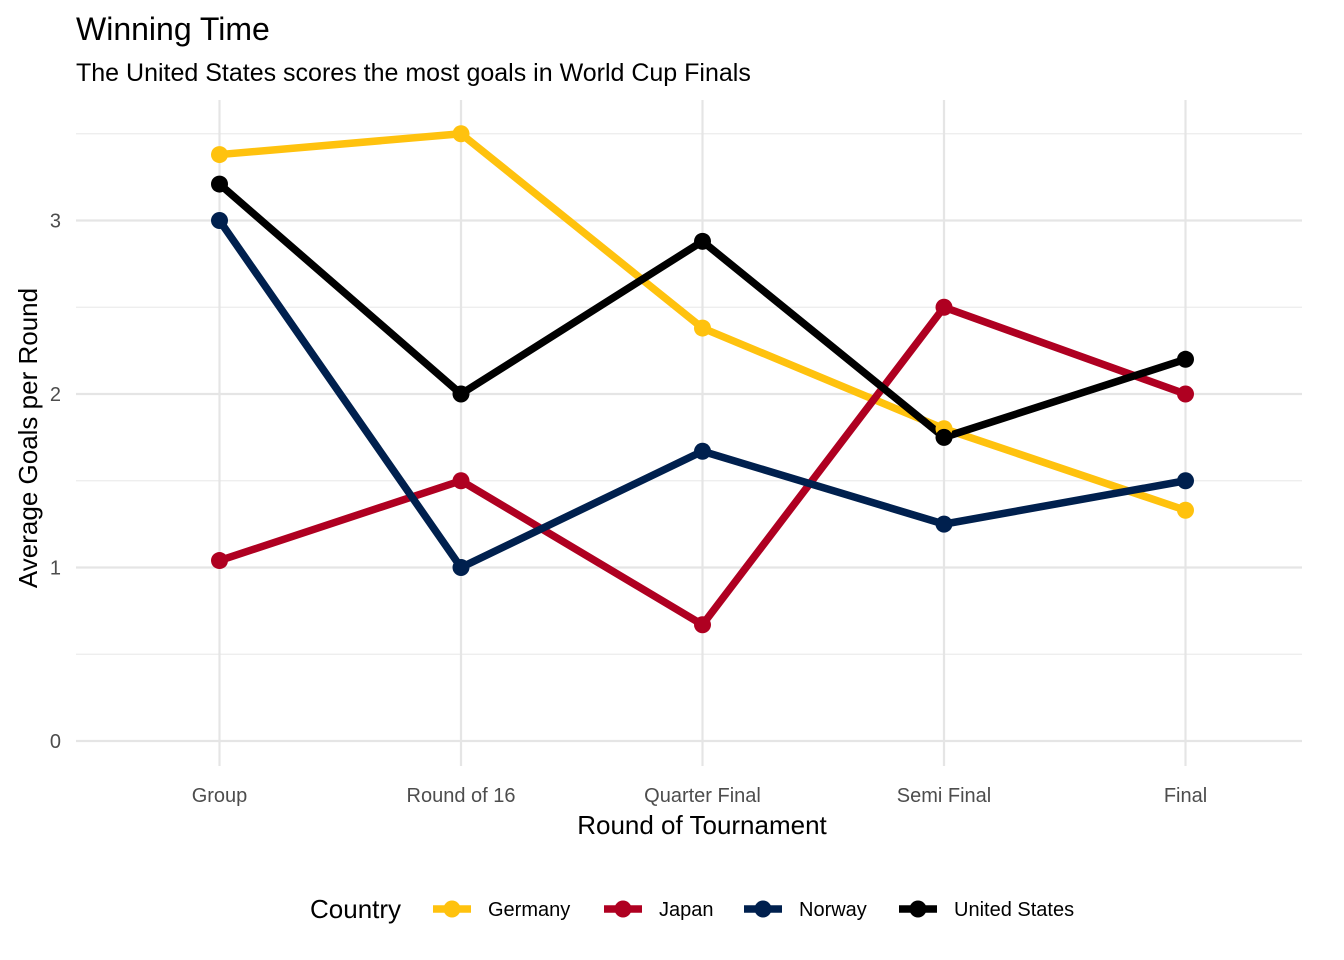  Describe the element at coordinates (1185, 796) in the screenshot. I see `x-tick-label: Final` at that location.